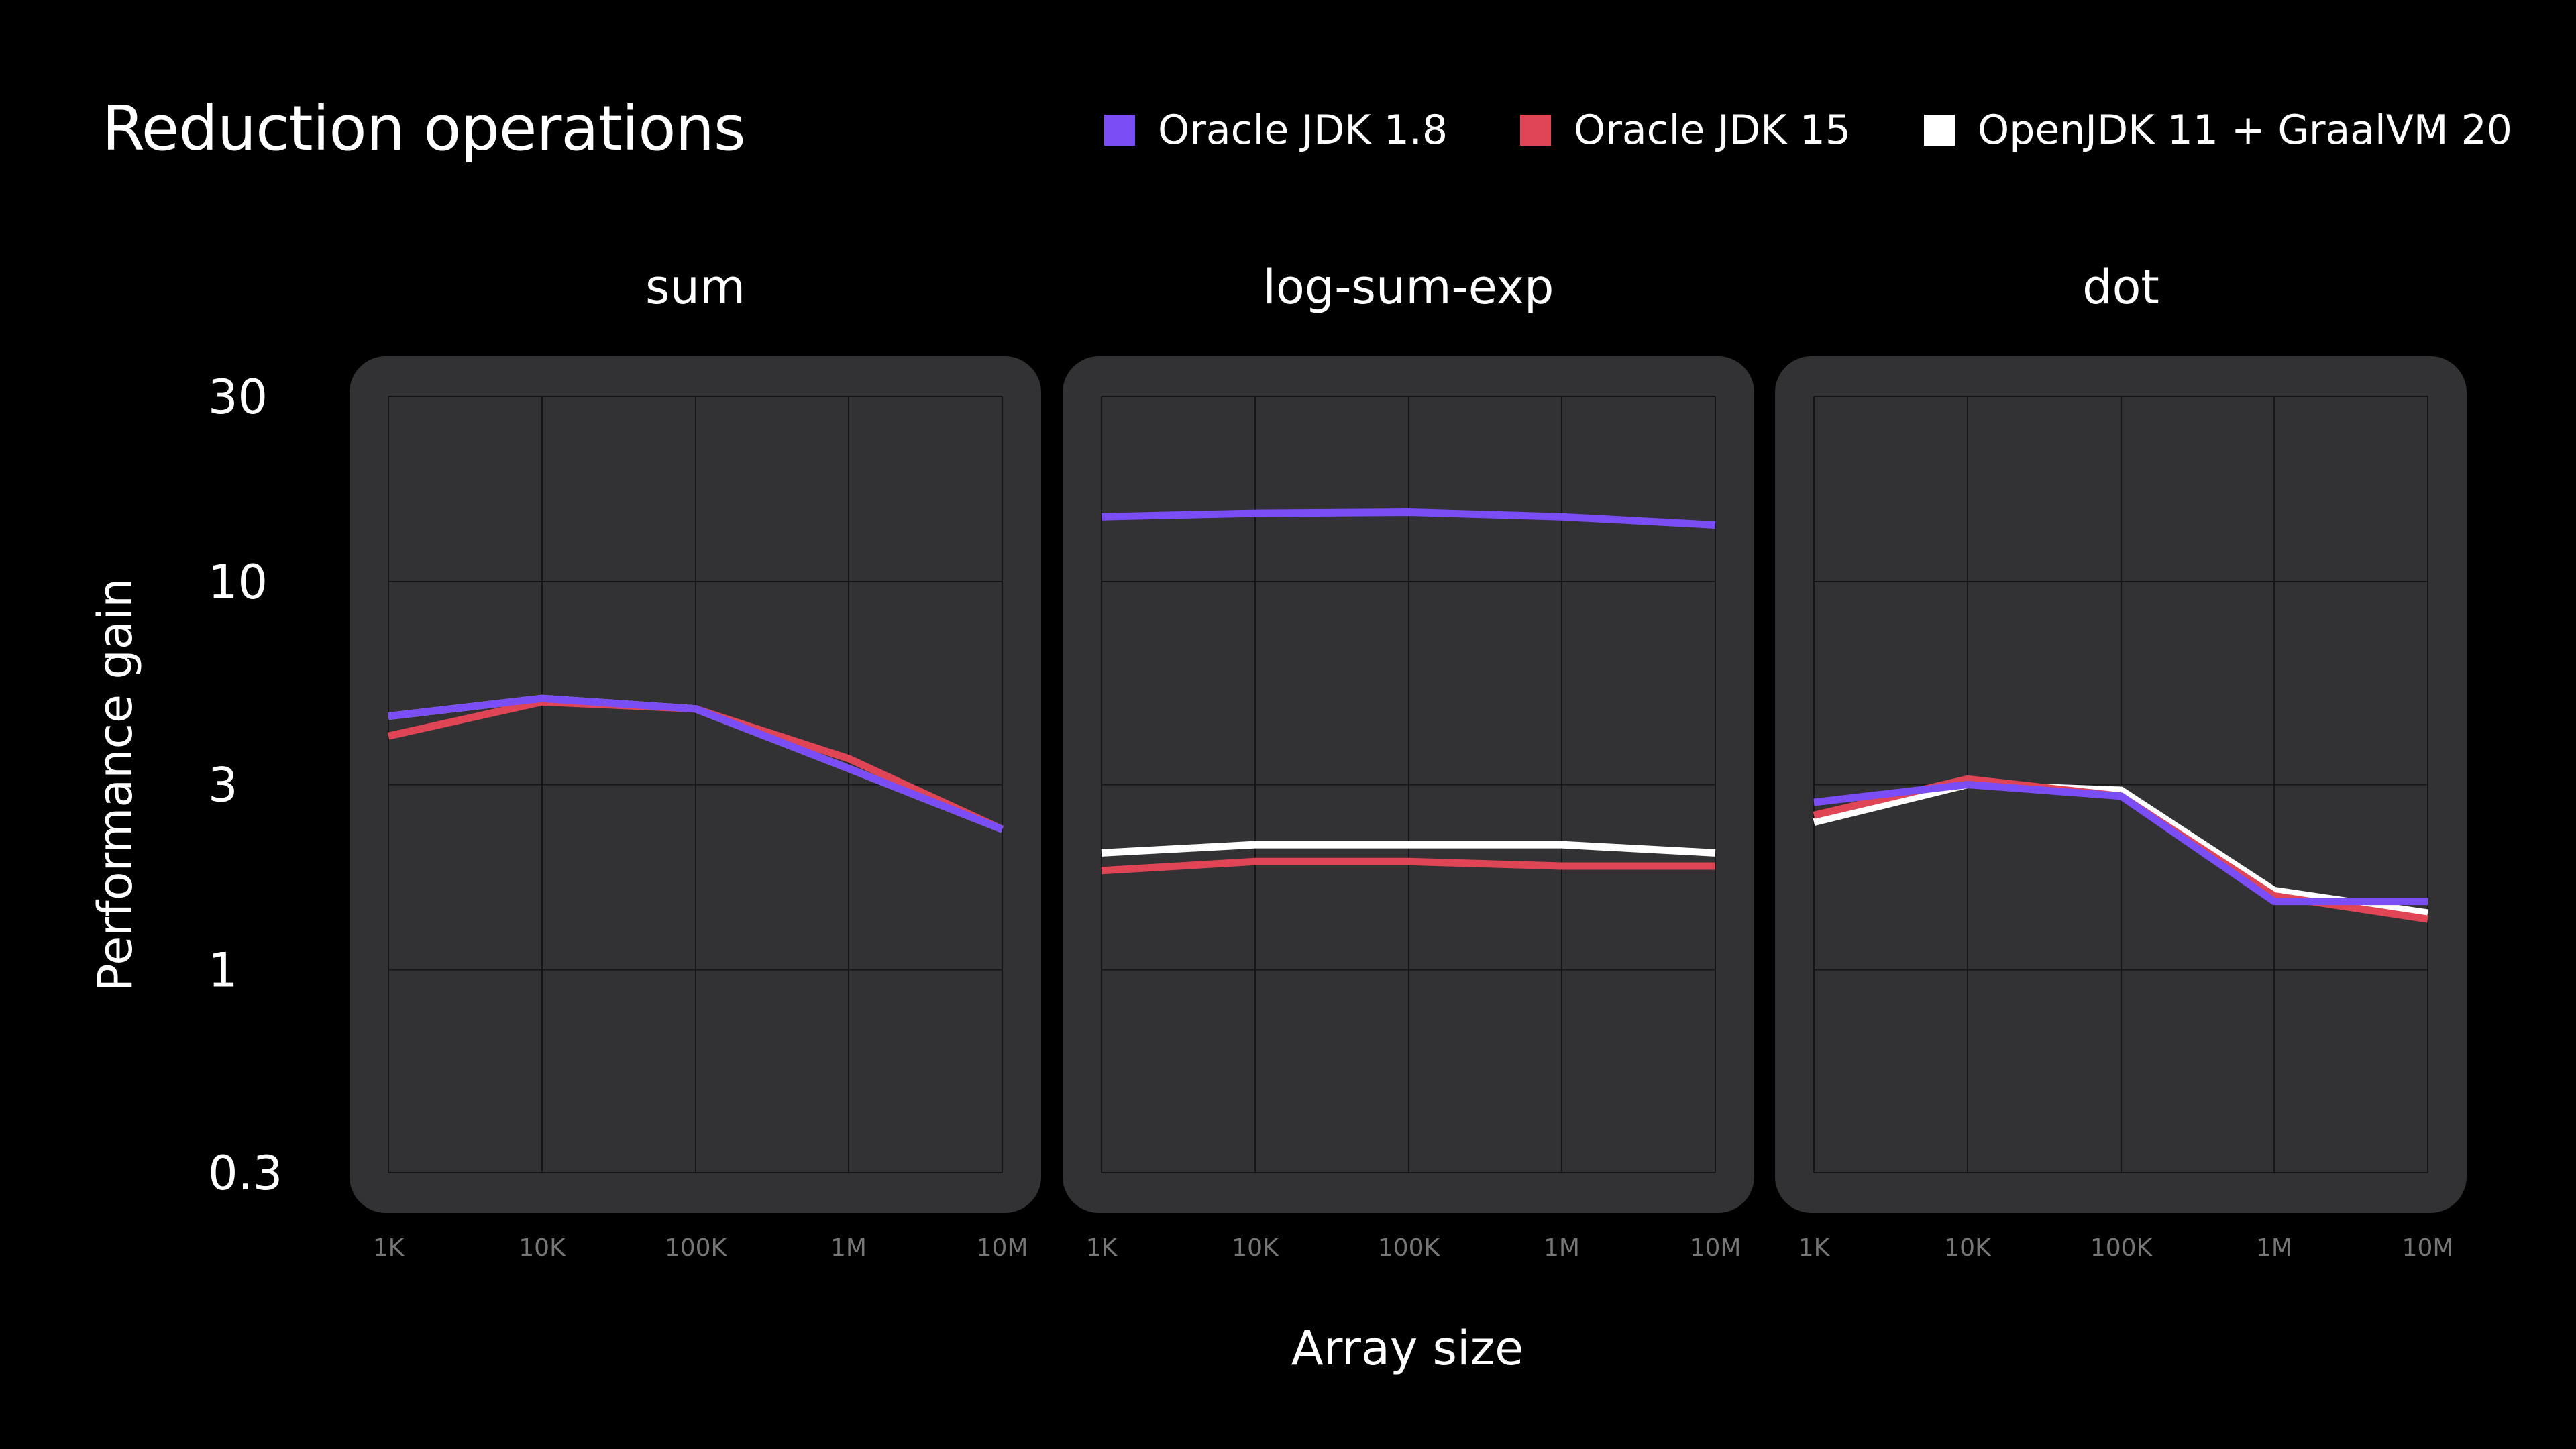 This screenshot has width=2576, height=1449. What do you see at coordinates (1712, 130) in the screenshot?
I see `legend-label: Oracle JDK 15` at bounding box center [1712, 130].